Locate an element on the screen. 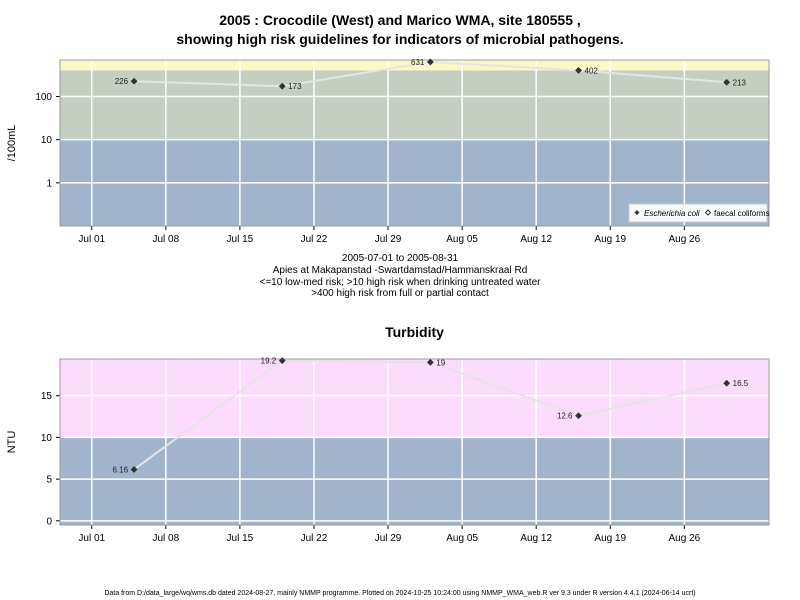 This screenshot has width=800, height=600. panel-title: Turbidity is located at coordinates (414, 332).